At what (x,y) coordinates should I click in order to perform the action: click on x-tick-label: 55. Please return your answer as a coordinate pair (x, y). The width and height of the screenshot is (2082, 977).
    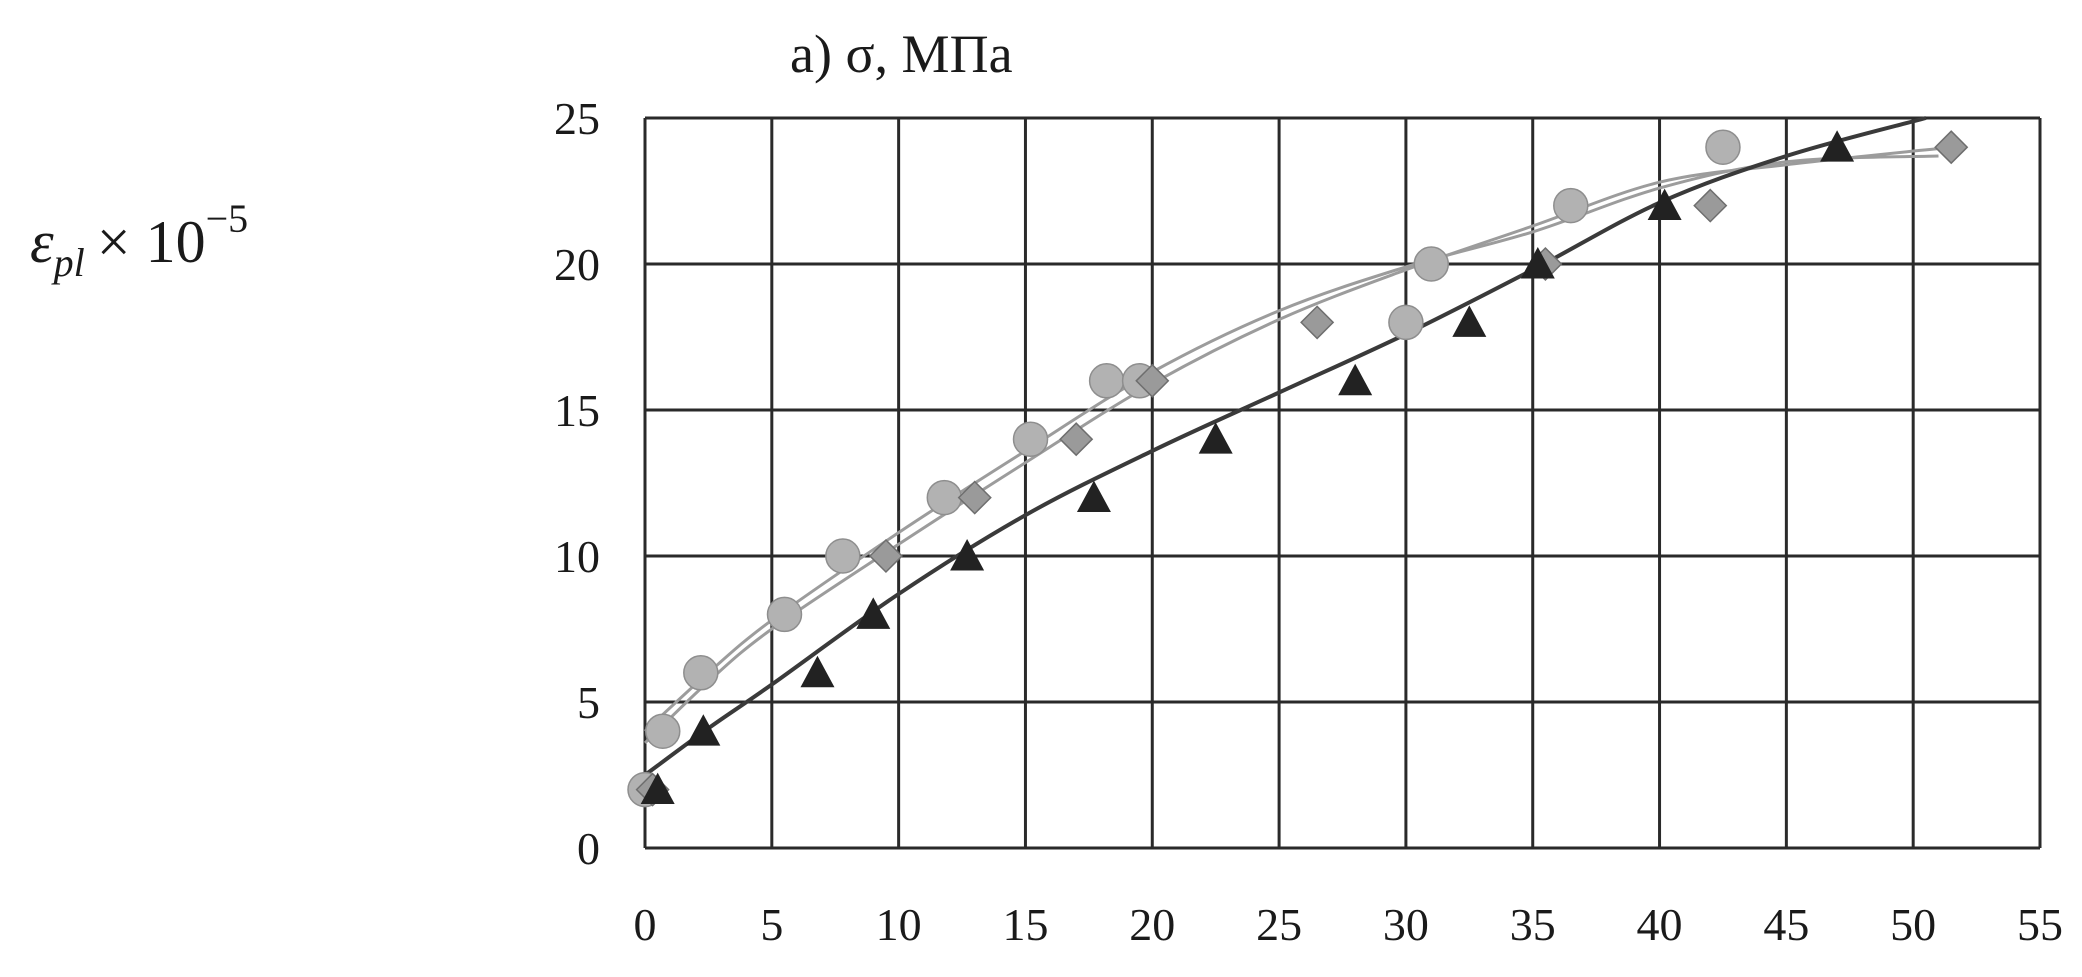
    Looking at the image, I should click on (2040, 924).